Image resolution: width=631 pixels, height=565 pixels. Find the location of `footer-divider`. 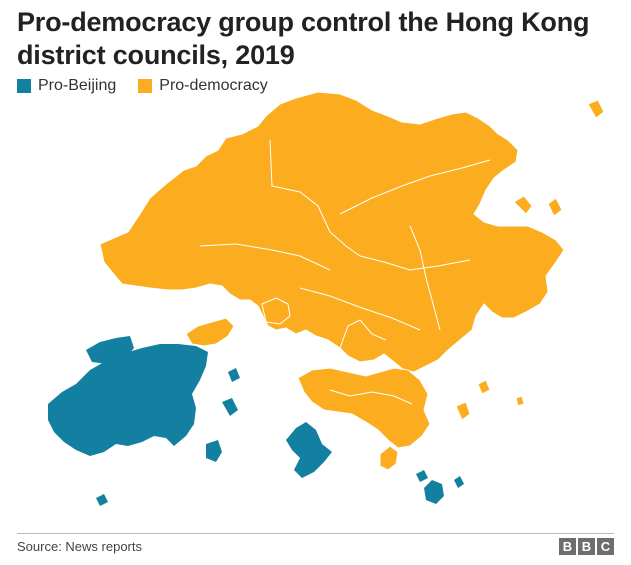

footer-divider is located at coordinates (315, 533).